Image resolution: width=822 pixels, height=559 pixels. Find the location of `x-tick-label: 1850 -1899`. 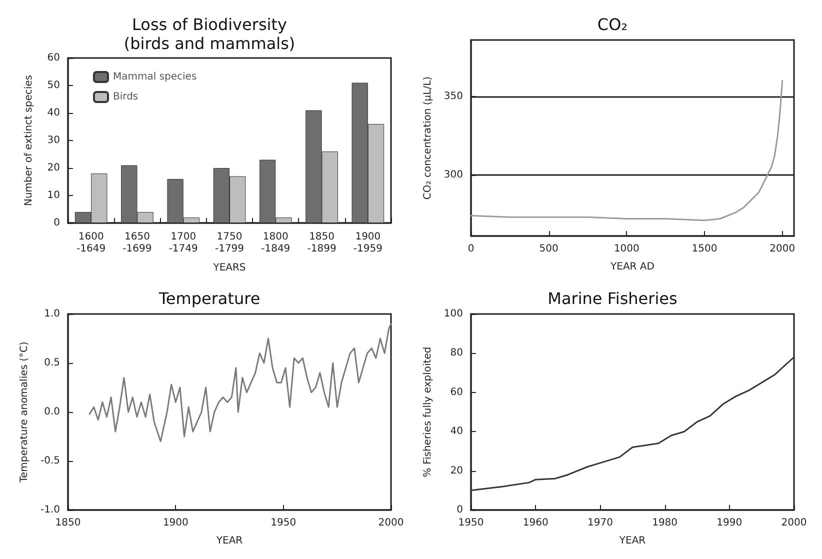

x-tick-label: 1850 -1899 is located at coordinates (321, 243).